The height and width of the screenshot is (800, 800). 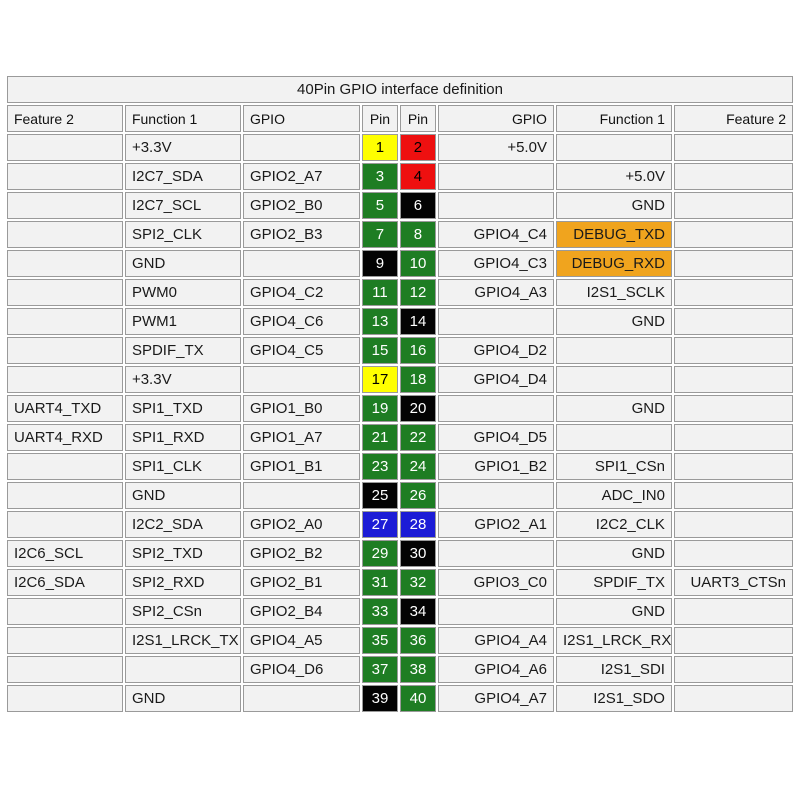 I want to click on right-function-cell: I2S1_LRCK_RX, so click(x=613, y=640).